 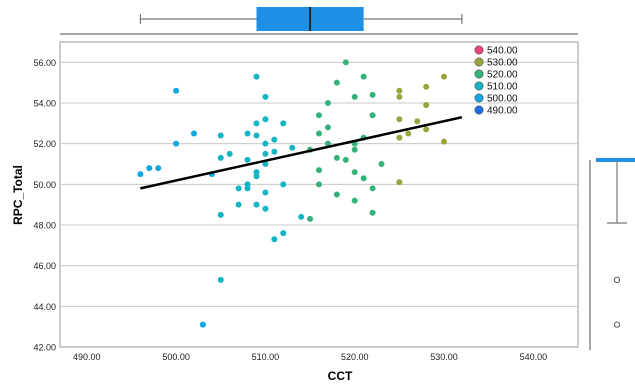 I want to click on top-marginal-boxplot, so click(x=319, y=21).